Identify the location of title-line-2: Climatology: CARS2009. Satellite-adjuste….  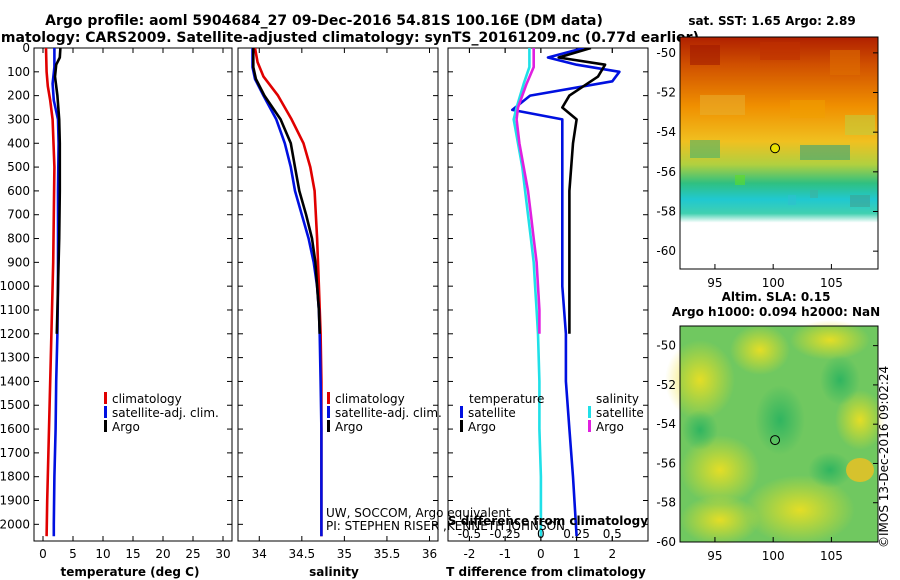
(349, 38).